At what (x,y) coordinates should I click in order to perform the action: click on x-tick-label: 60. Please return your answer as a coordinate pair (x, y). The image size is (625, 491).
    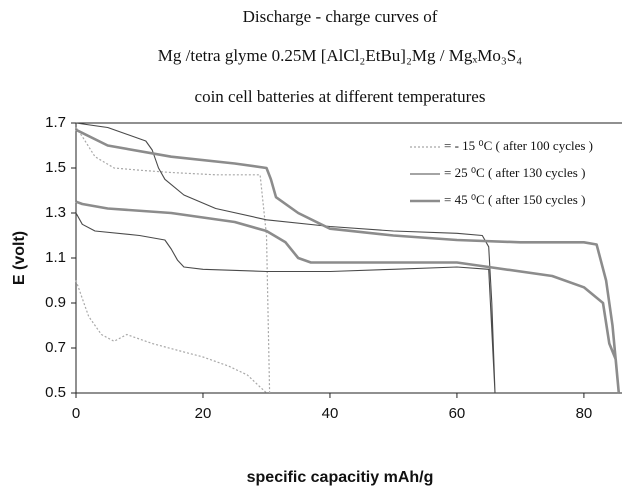
    Looking at the image, I should click on (457, 413).